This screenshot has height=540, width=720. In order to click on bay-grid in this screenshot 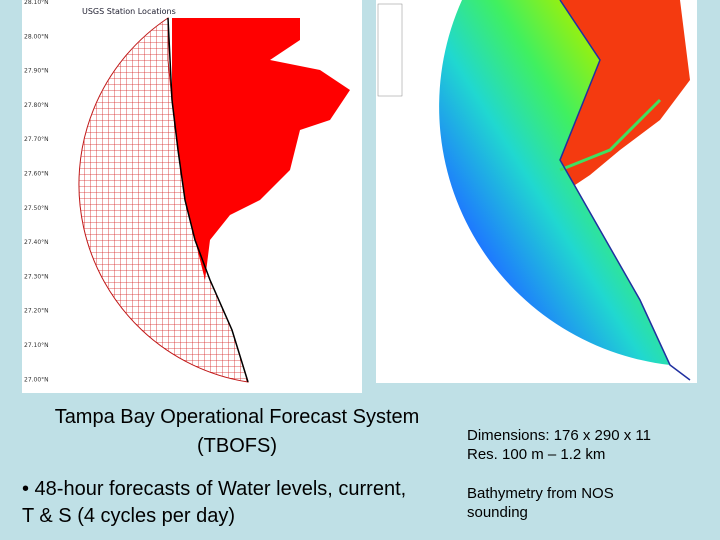, I will do `click(261, 149)`.